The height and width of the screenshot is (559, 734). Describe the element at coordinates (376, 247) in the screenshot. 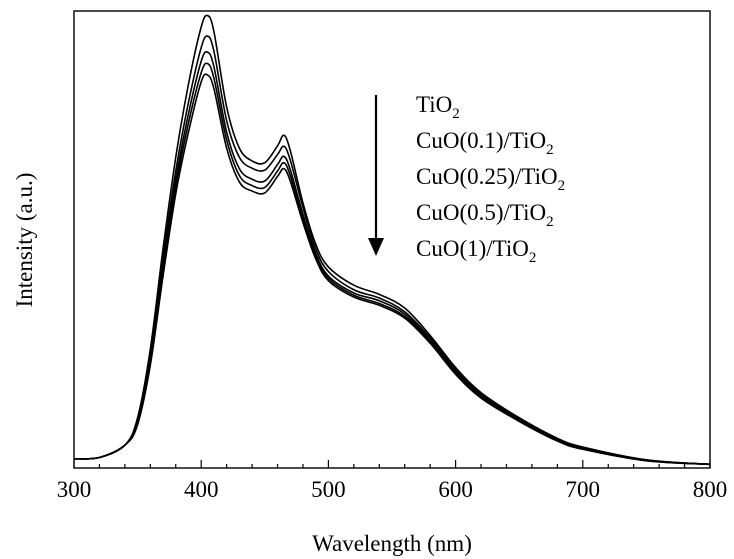

I see `legend-arrow-head` at that location.